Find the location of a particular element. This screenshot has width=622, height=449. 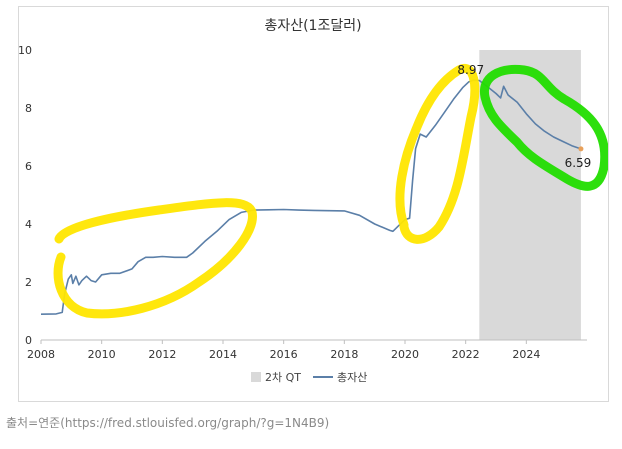

end-point-marker is located at coordinates (581, 149).